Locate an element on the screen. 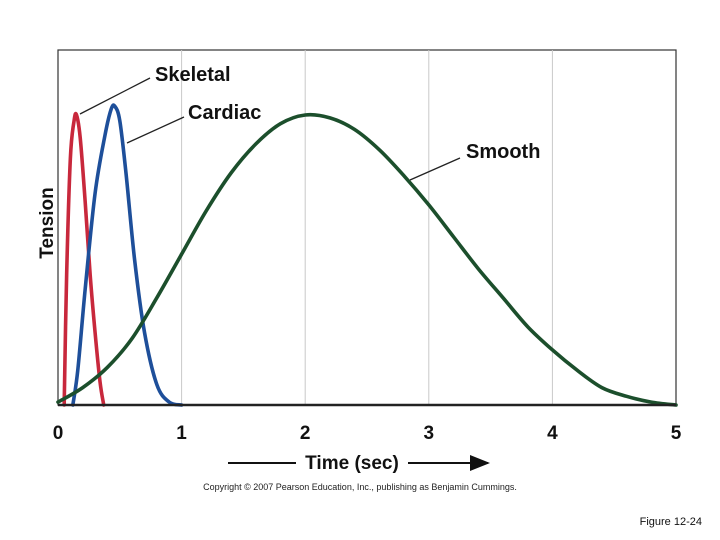 This screenshot has width=720, height=540. x-tick-label: 3 is located at coordinates (429, 433).